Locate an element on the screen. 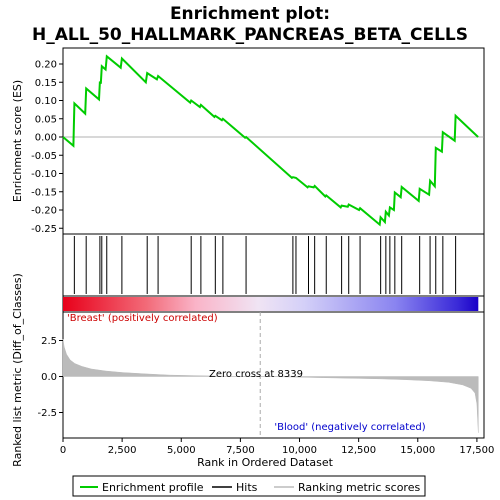 Image resolution: width=500 pixels, height=500 pixels. metric-y-tick-label: 0.0 is located at coordinates (49, 377).